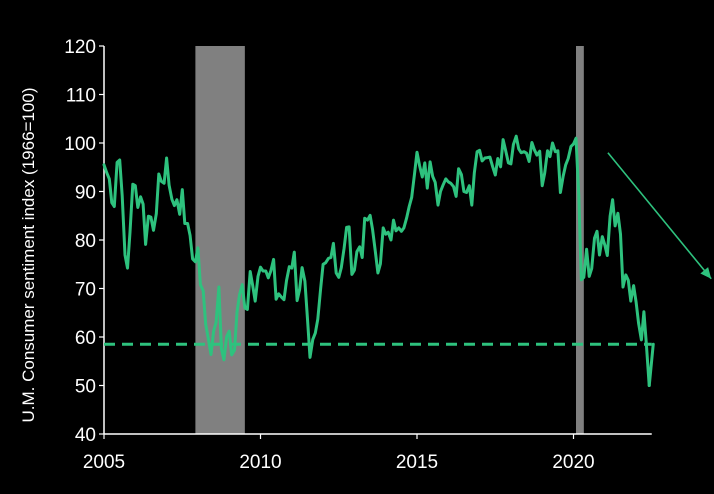 This screenshot has height=494, width=714. I want to click on series-end-segment, so click(651, 364).